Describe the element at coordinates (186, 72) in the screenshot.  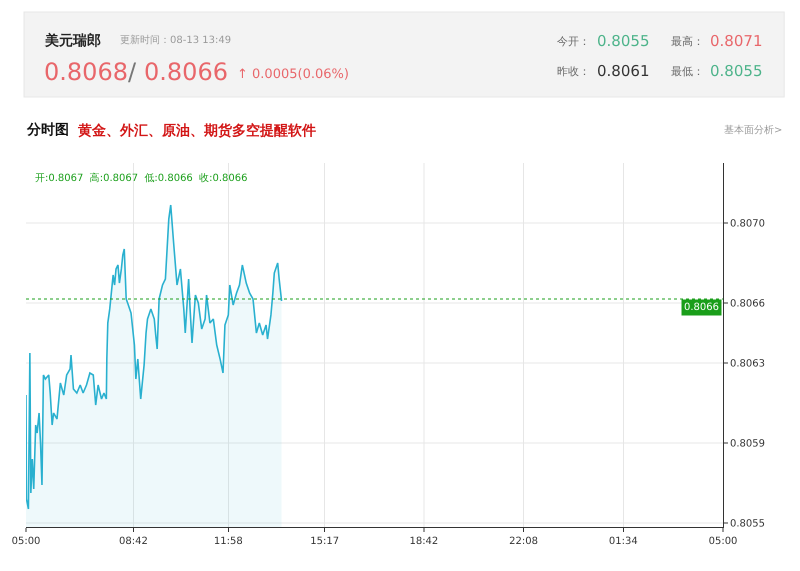
I see `text: 0.8066` at that location.